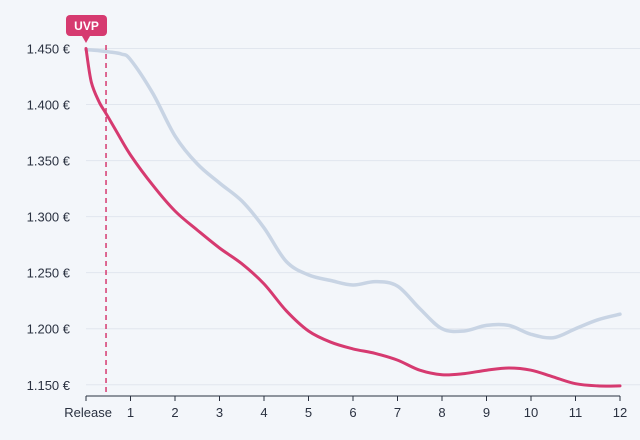 This screenshot has width=640, height=440. What do you see at coordinates (531, 412) in the screenshot?
I see `x-tick-label: 10` at bounding box center [531, 412].